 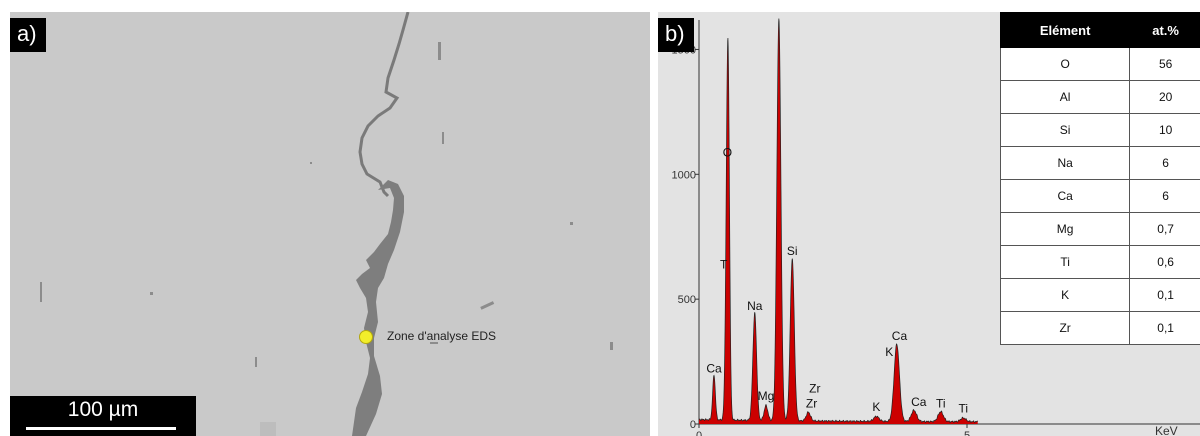 What do you see at coordinates (766, 396) in the screenshot?
I see `peak-label: Mg` at bounding box center [766, 396].